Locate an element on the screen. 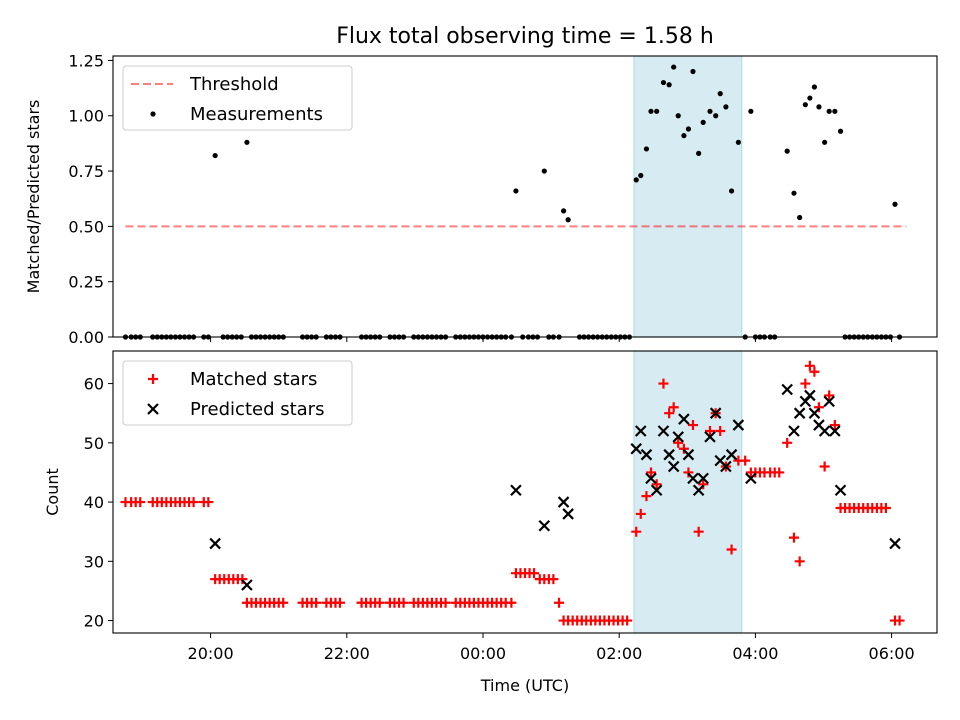 This screenshot has width=960, height=720. y-tick-label: 40 is located at coordinates (94, 502).